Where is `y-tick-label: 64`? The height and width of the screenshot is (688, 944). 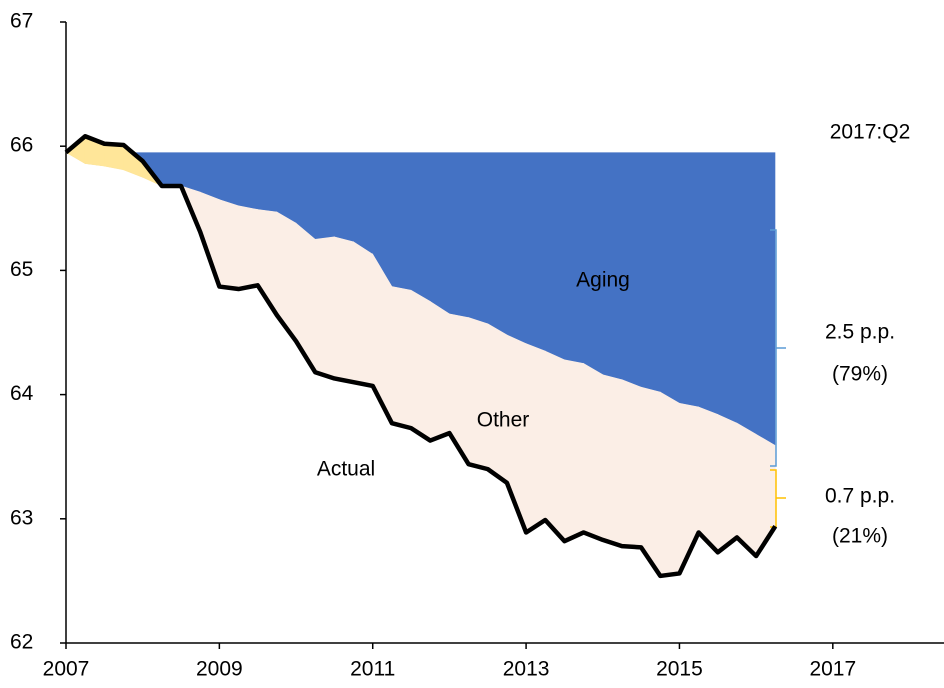 y-tick-label: 64 is located at coordinates (22, 393).